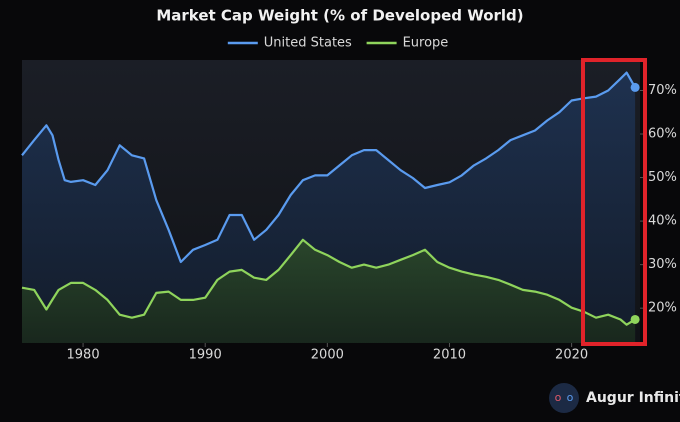  What do you see at coordinates (571, 355) in the screenshot?
I see `x-tick-label: 2020` at bounding box center [571, 355].